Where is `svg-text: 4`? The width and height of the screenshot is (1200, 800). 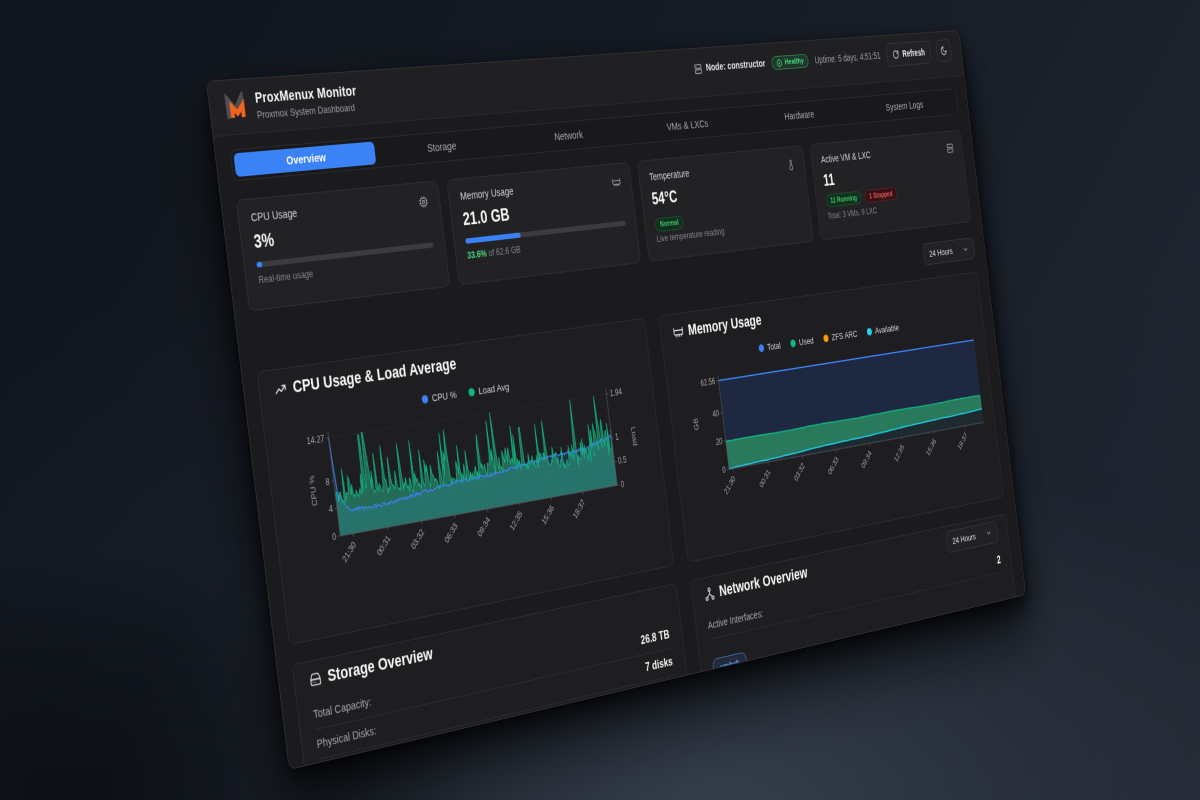
svg-text: 4 is located at coordinates (330, 509).